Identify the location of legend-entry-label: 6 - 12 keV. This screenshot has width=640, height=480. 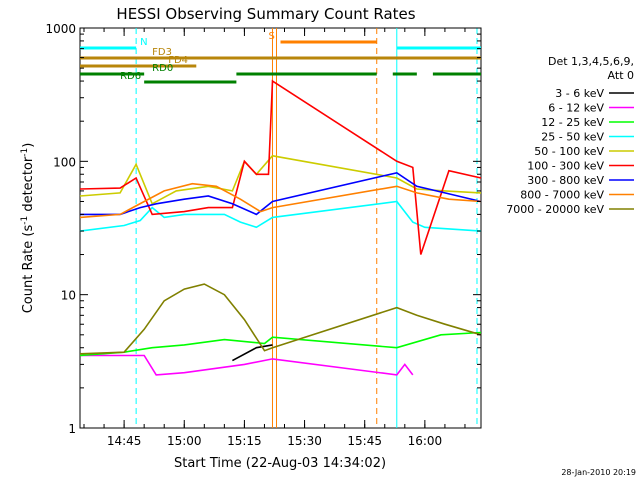
(576, 108).